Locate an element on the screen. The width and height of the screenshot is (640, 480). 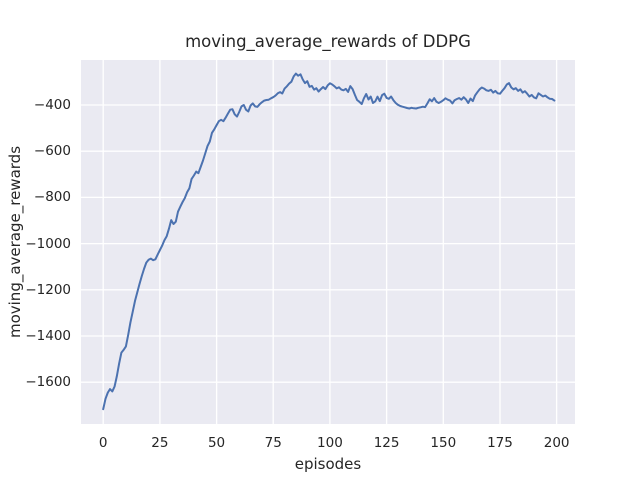
x-tick-label: 50 is located at coordinates (216, 443).